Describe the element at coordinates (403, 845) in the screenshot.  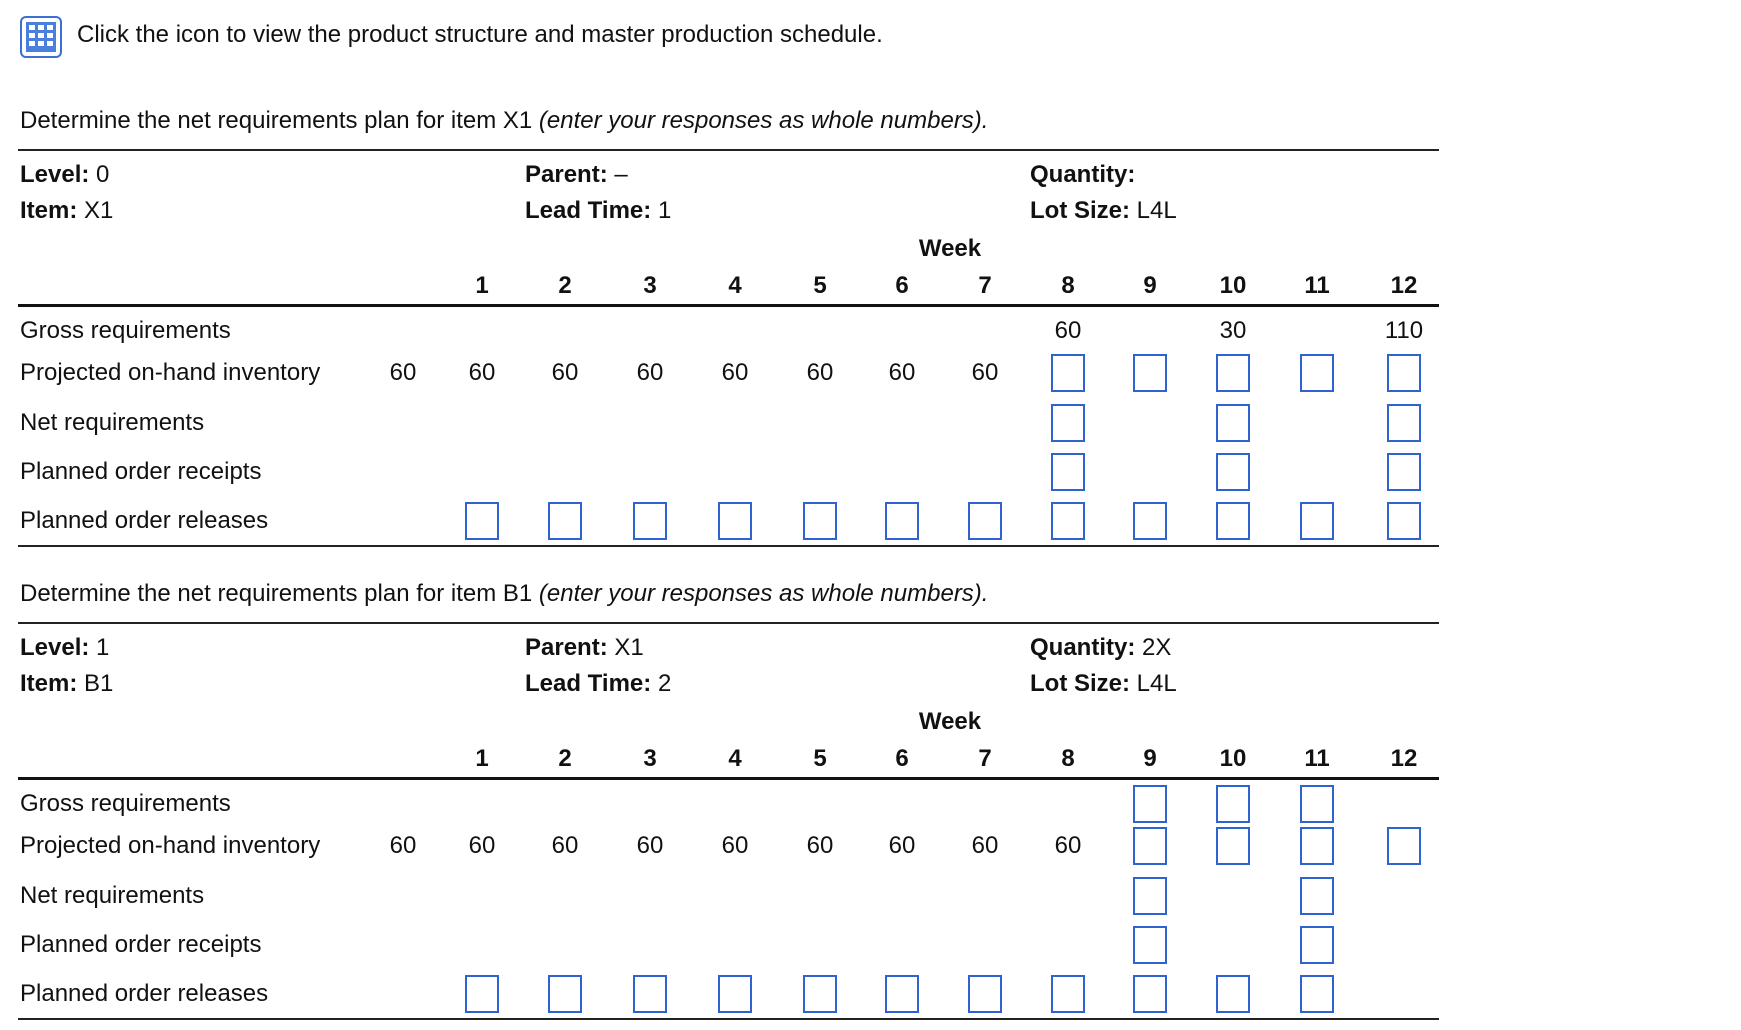
I see `initial-on-hand: 60` at that location.